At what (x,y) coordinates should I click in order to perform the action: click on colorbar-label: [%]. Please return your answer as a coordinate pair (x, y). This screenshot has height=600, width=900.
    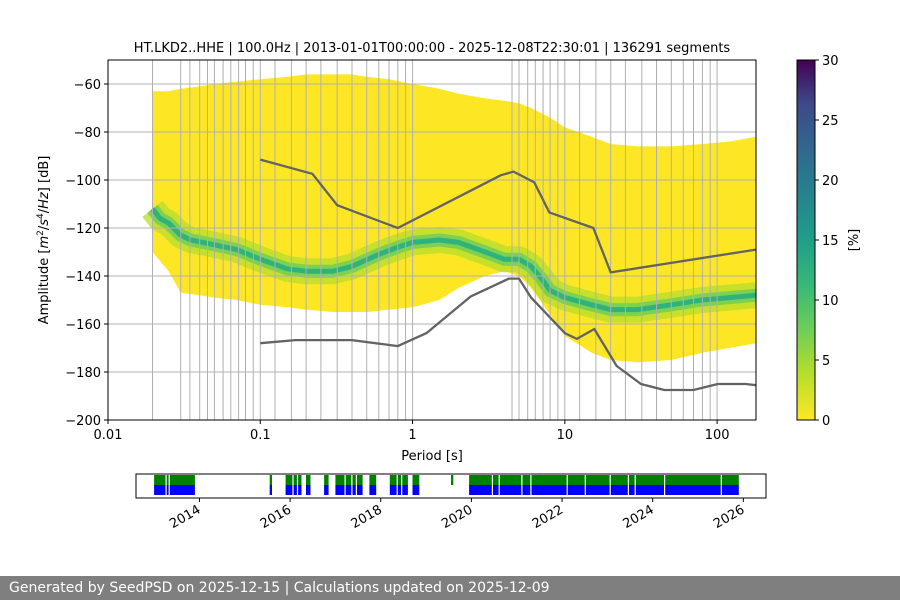
    Looking at the image, I should click on (854, 240).